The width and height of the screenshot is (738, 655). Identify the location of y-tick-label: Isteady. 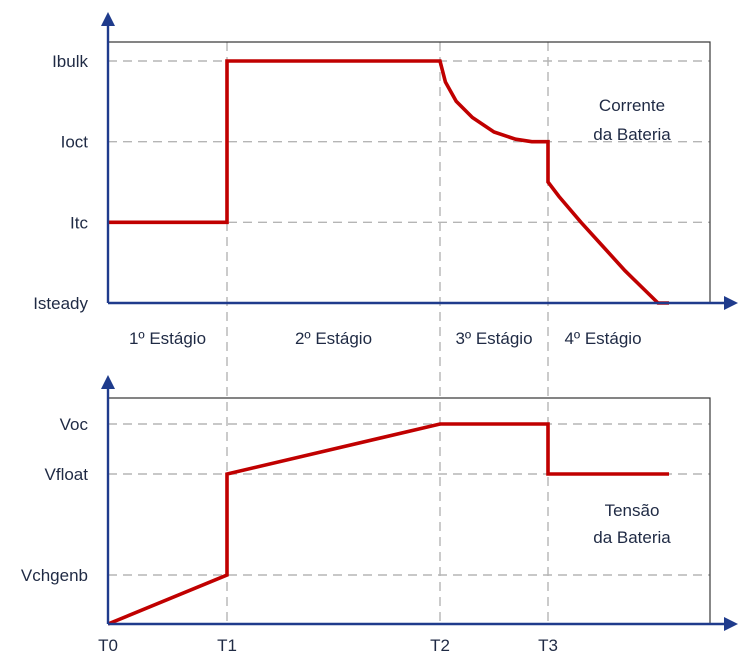
(60, 303).